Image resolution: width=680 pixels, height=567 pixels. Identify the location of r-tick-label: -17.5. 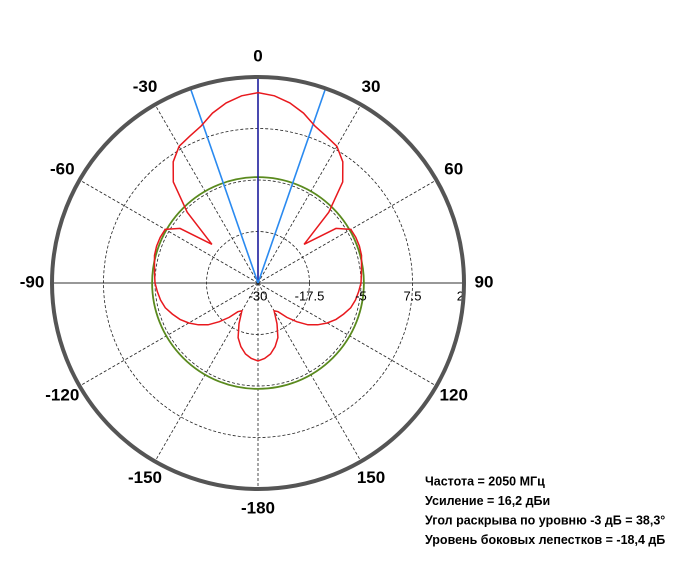
(310, 295).